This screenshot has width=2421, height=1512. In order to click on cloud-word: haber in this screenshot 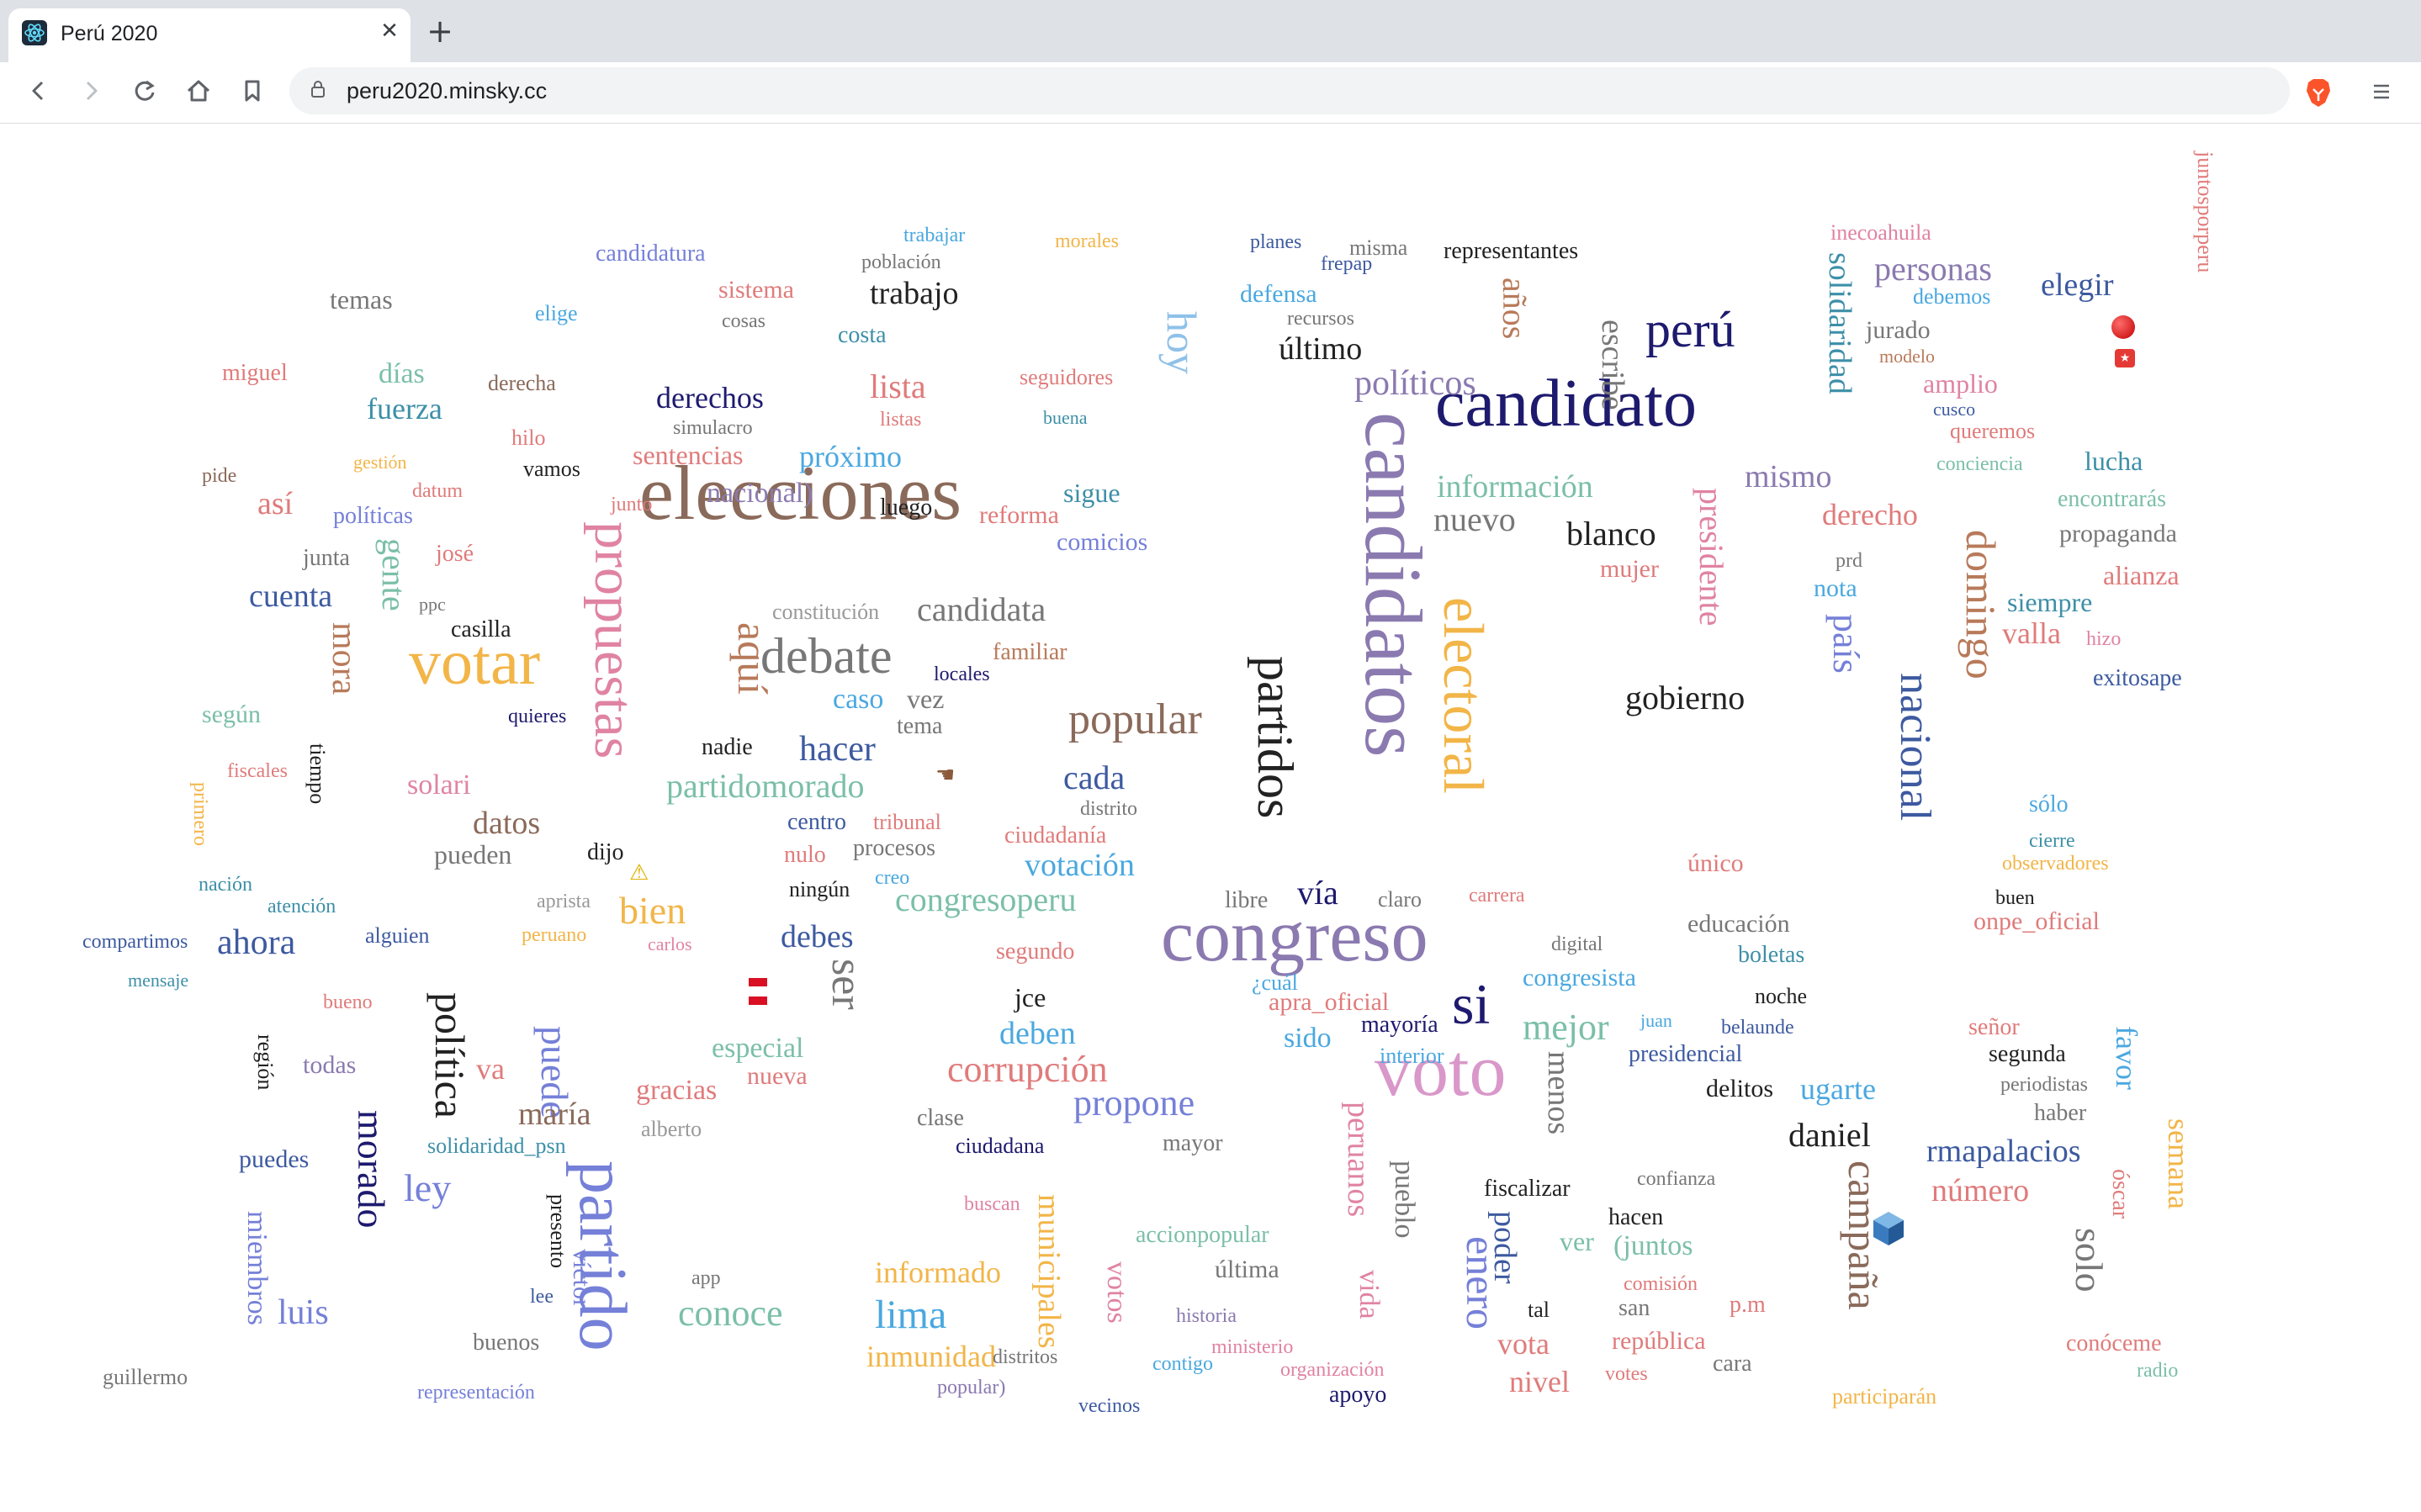, I will do `click(2061, 1113)`.